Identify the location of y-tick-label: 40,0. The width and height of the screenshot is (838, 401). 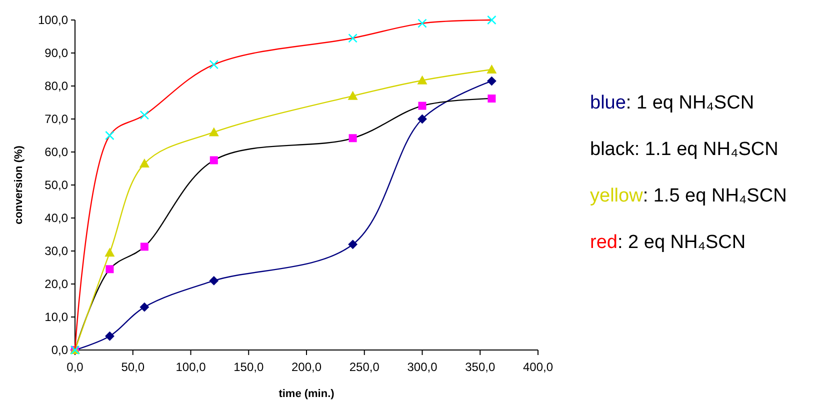
(56, 218).